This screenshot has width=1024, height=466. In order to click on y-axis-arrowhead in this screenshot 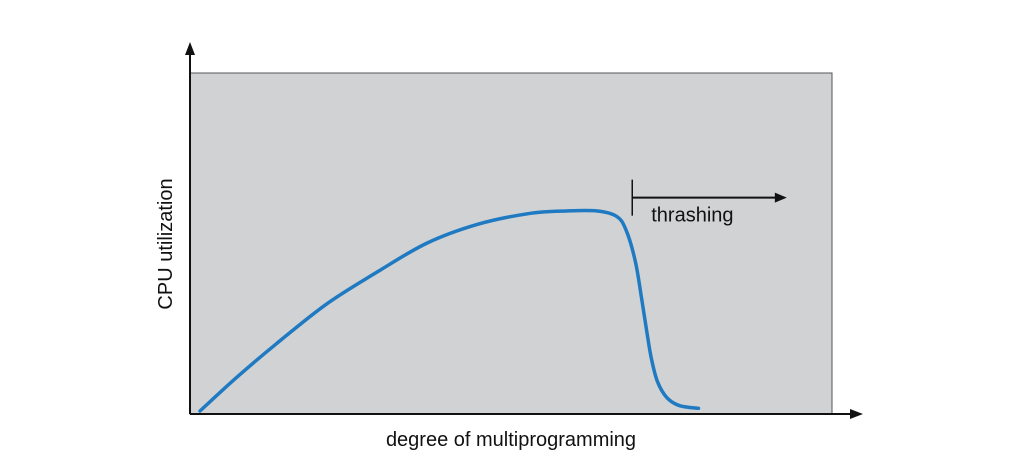, I will do `click(190, 48)`.